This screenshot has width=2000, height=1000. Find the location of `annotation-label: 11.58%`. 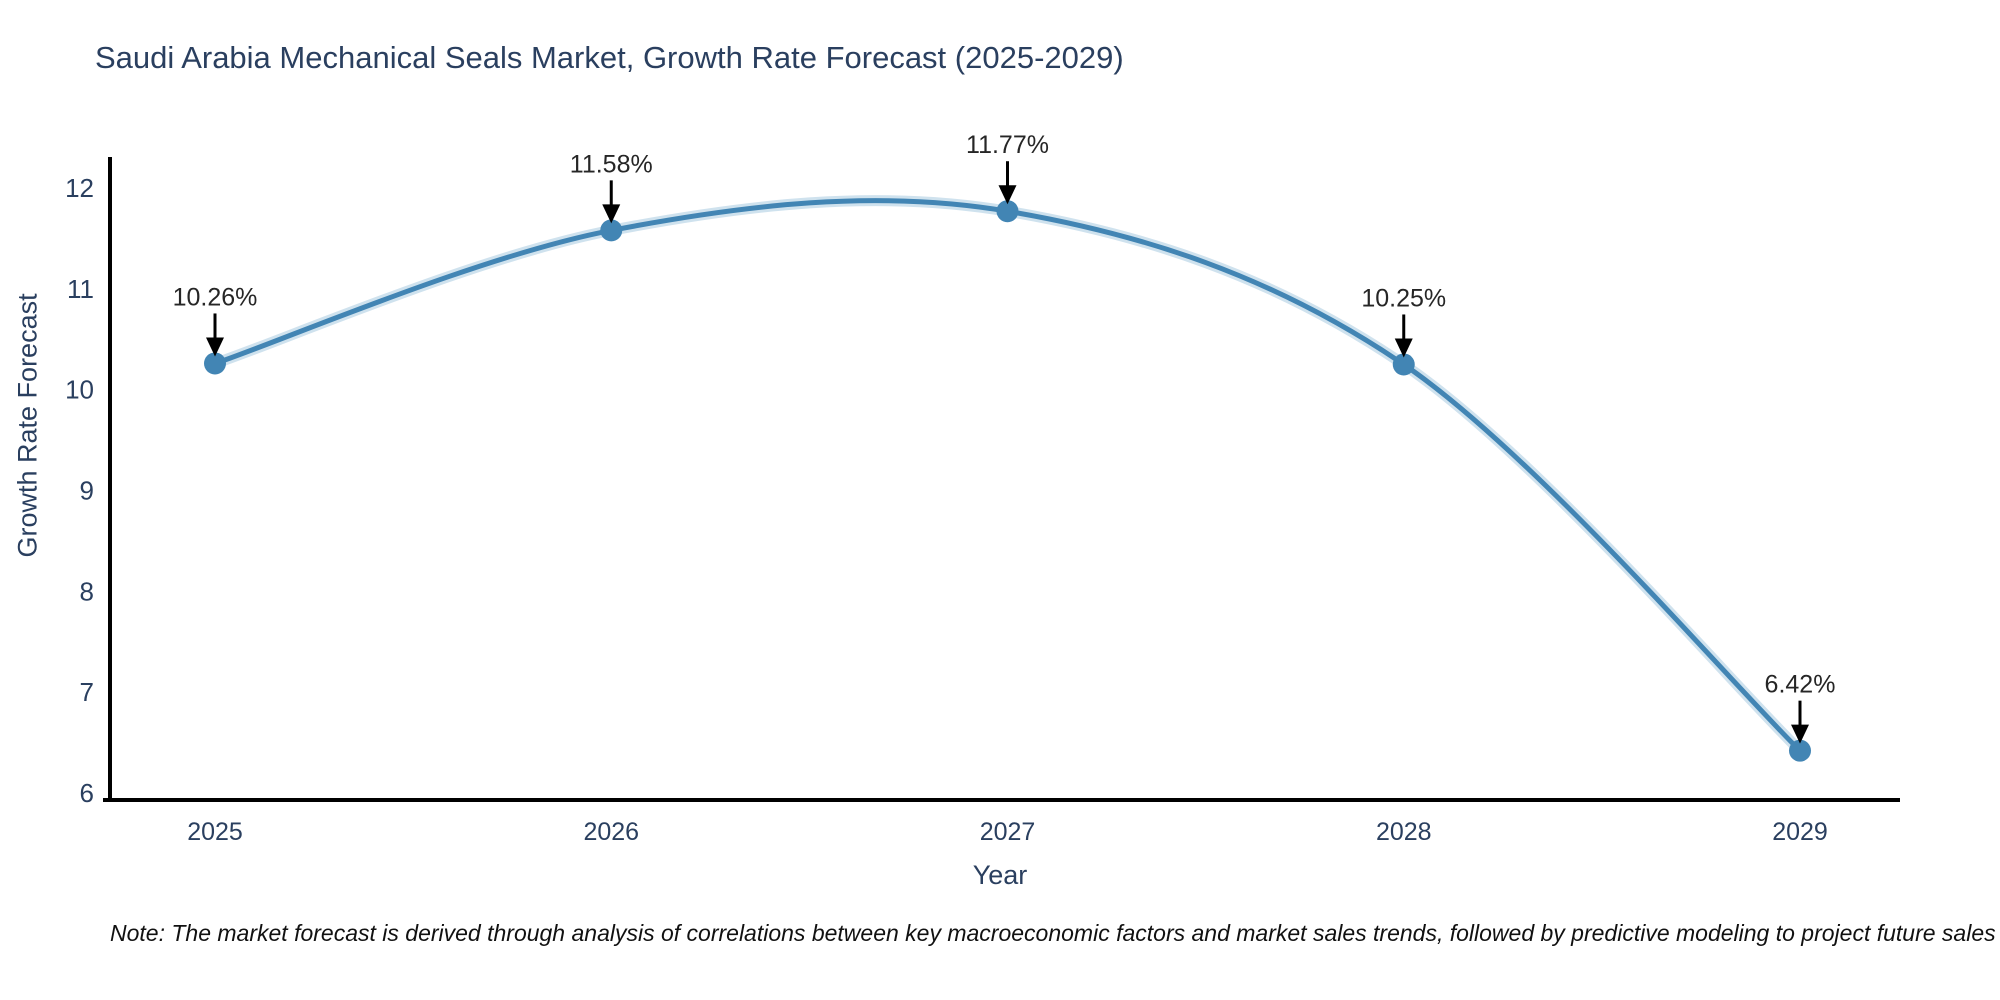

annotation-label: 11.58% is located at coordinates (611, 164).